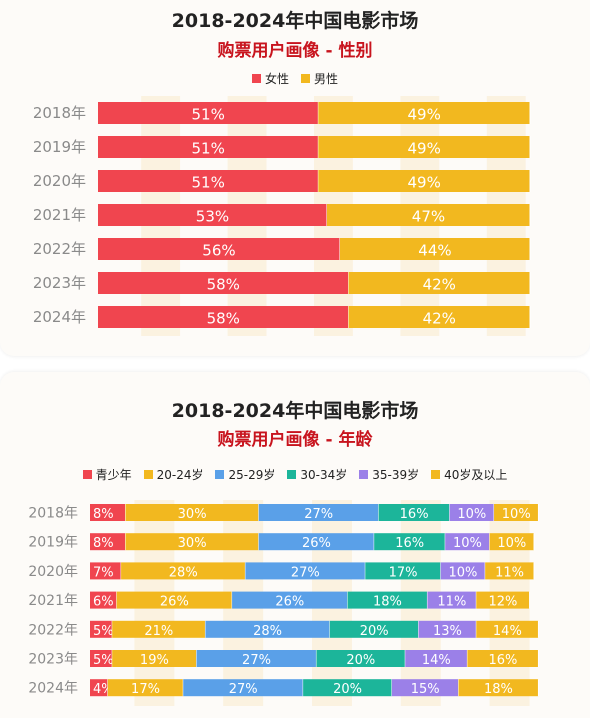 The image size is (590, 718). I want to click on legend-item: 男性, so click(319, 78).